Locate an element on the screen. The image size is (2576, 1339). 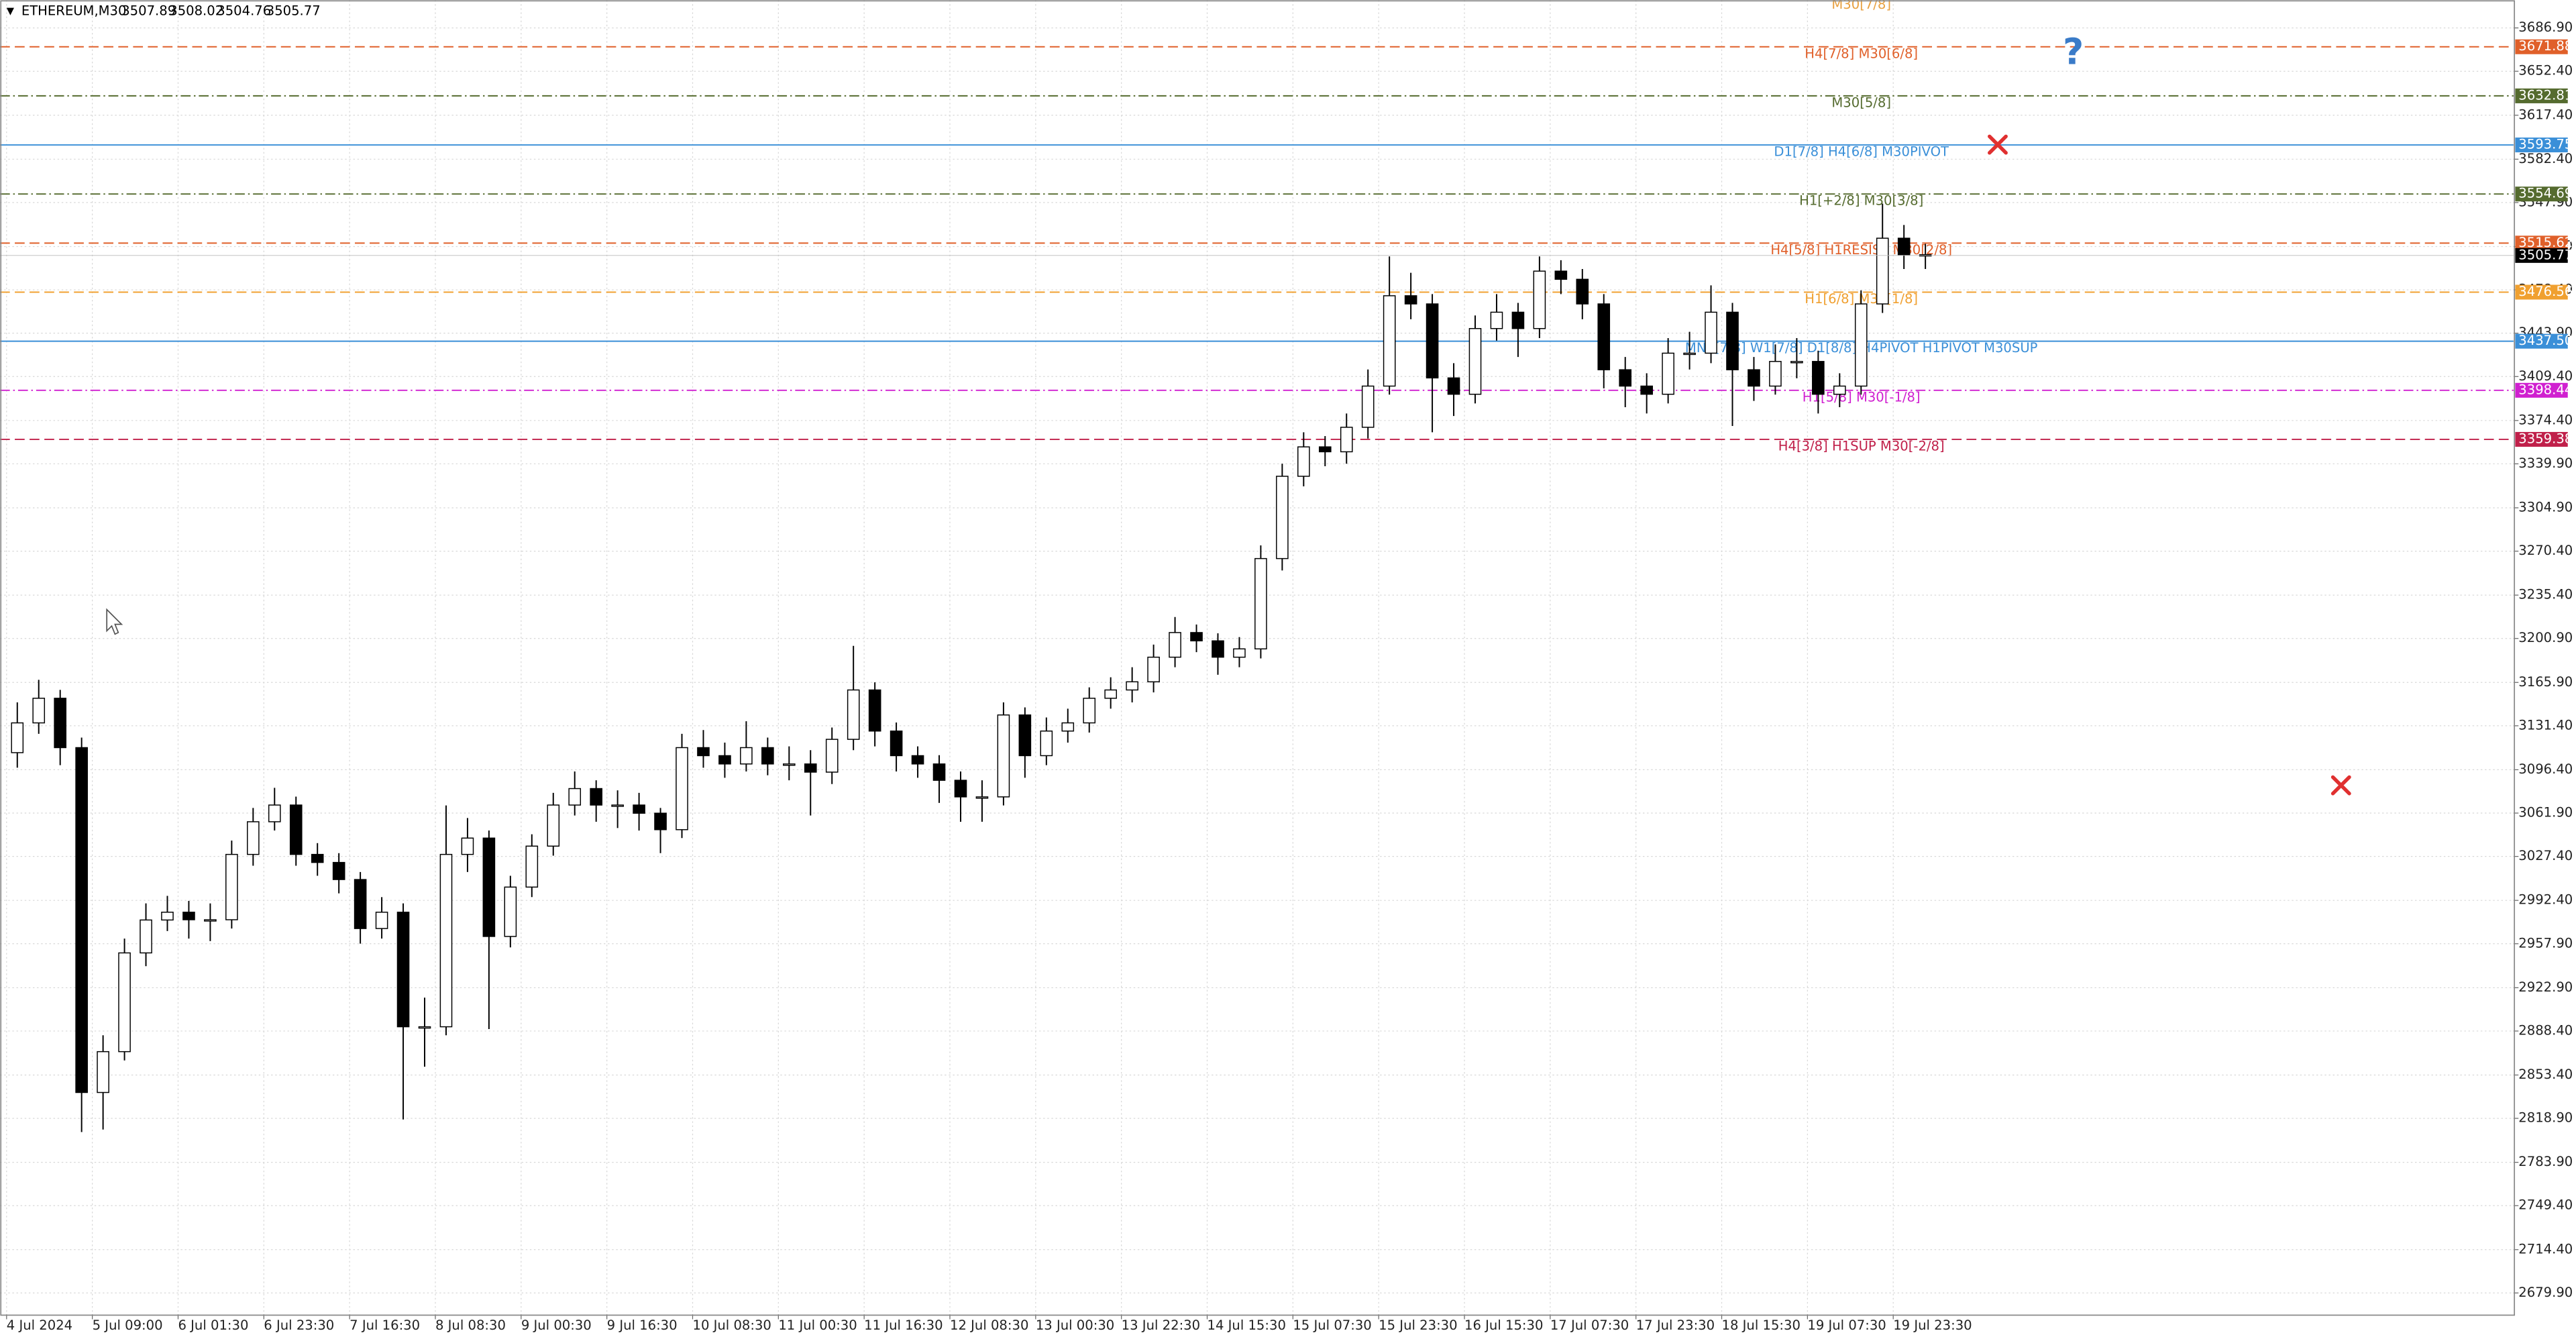
level-label: H1[5/8] M30[-1/8] is located at coordinates (1862, 397).